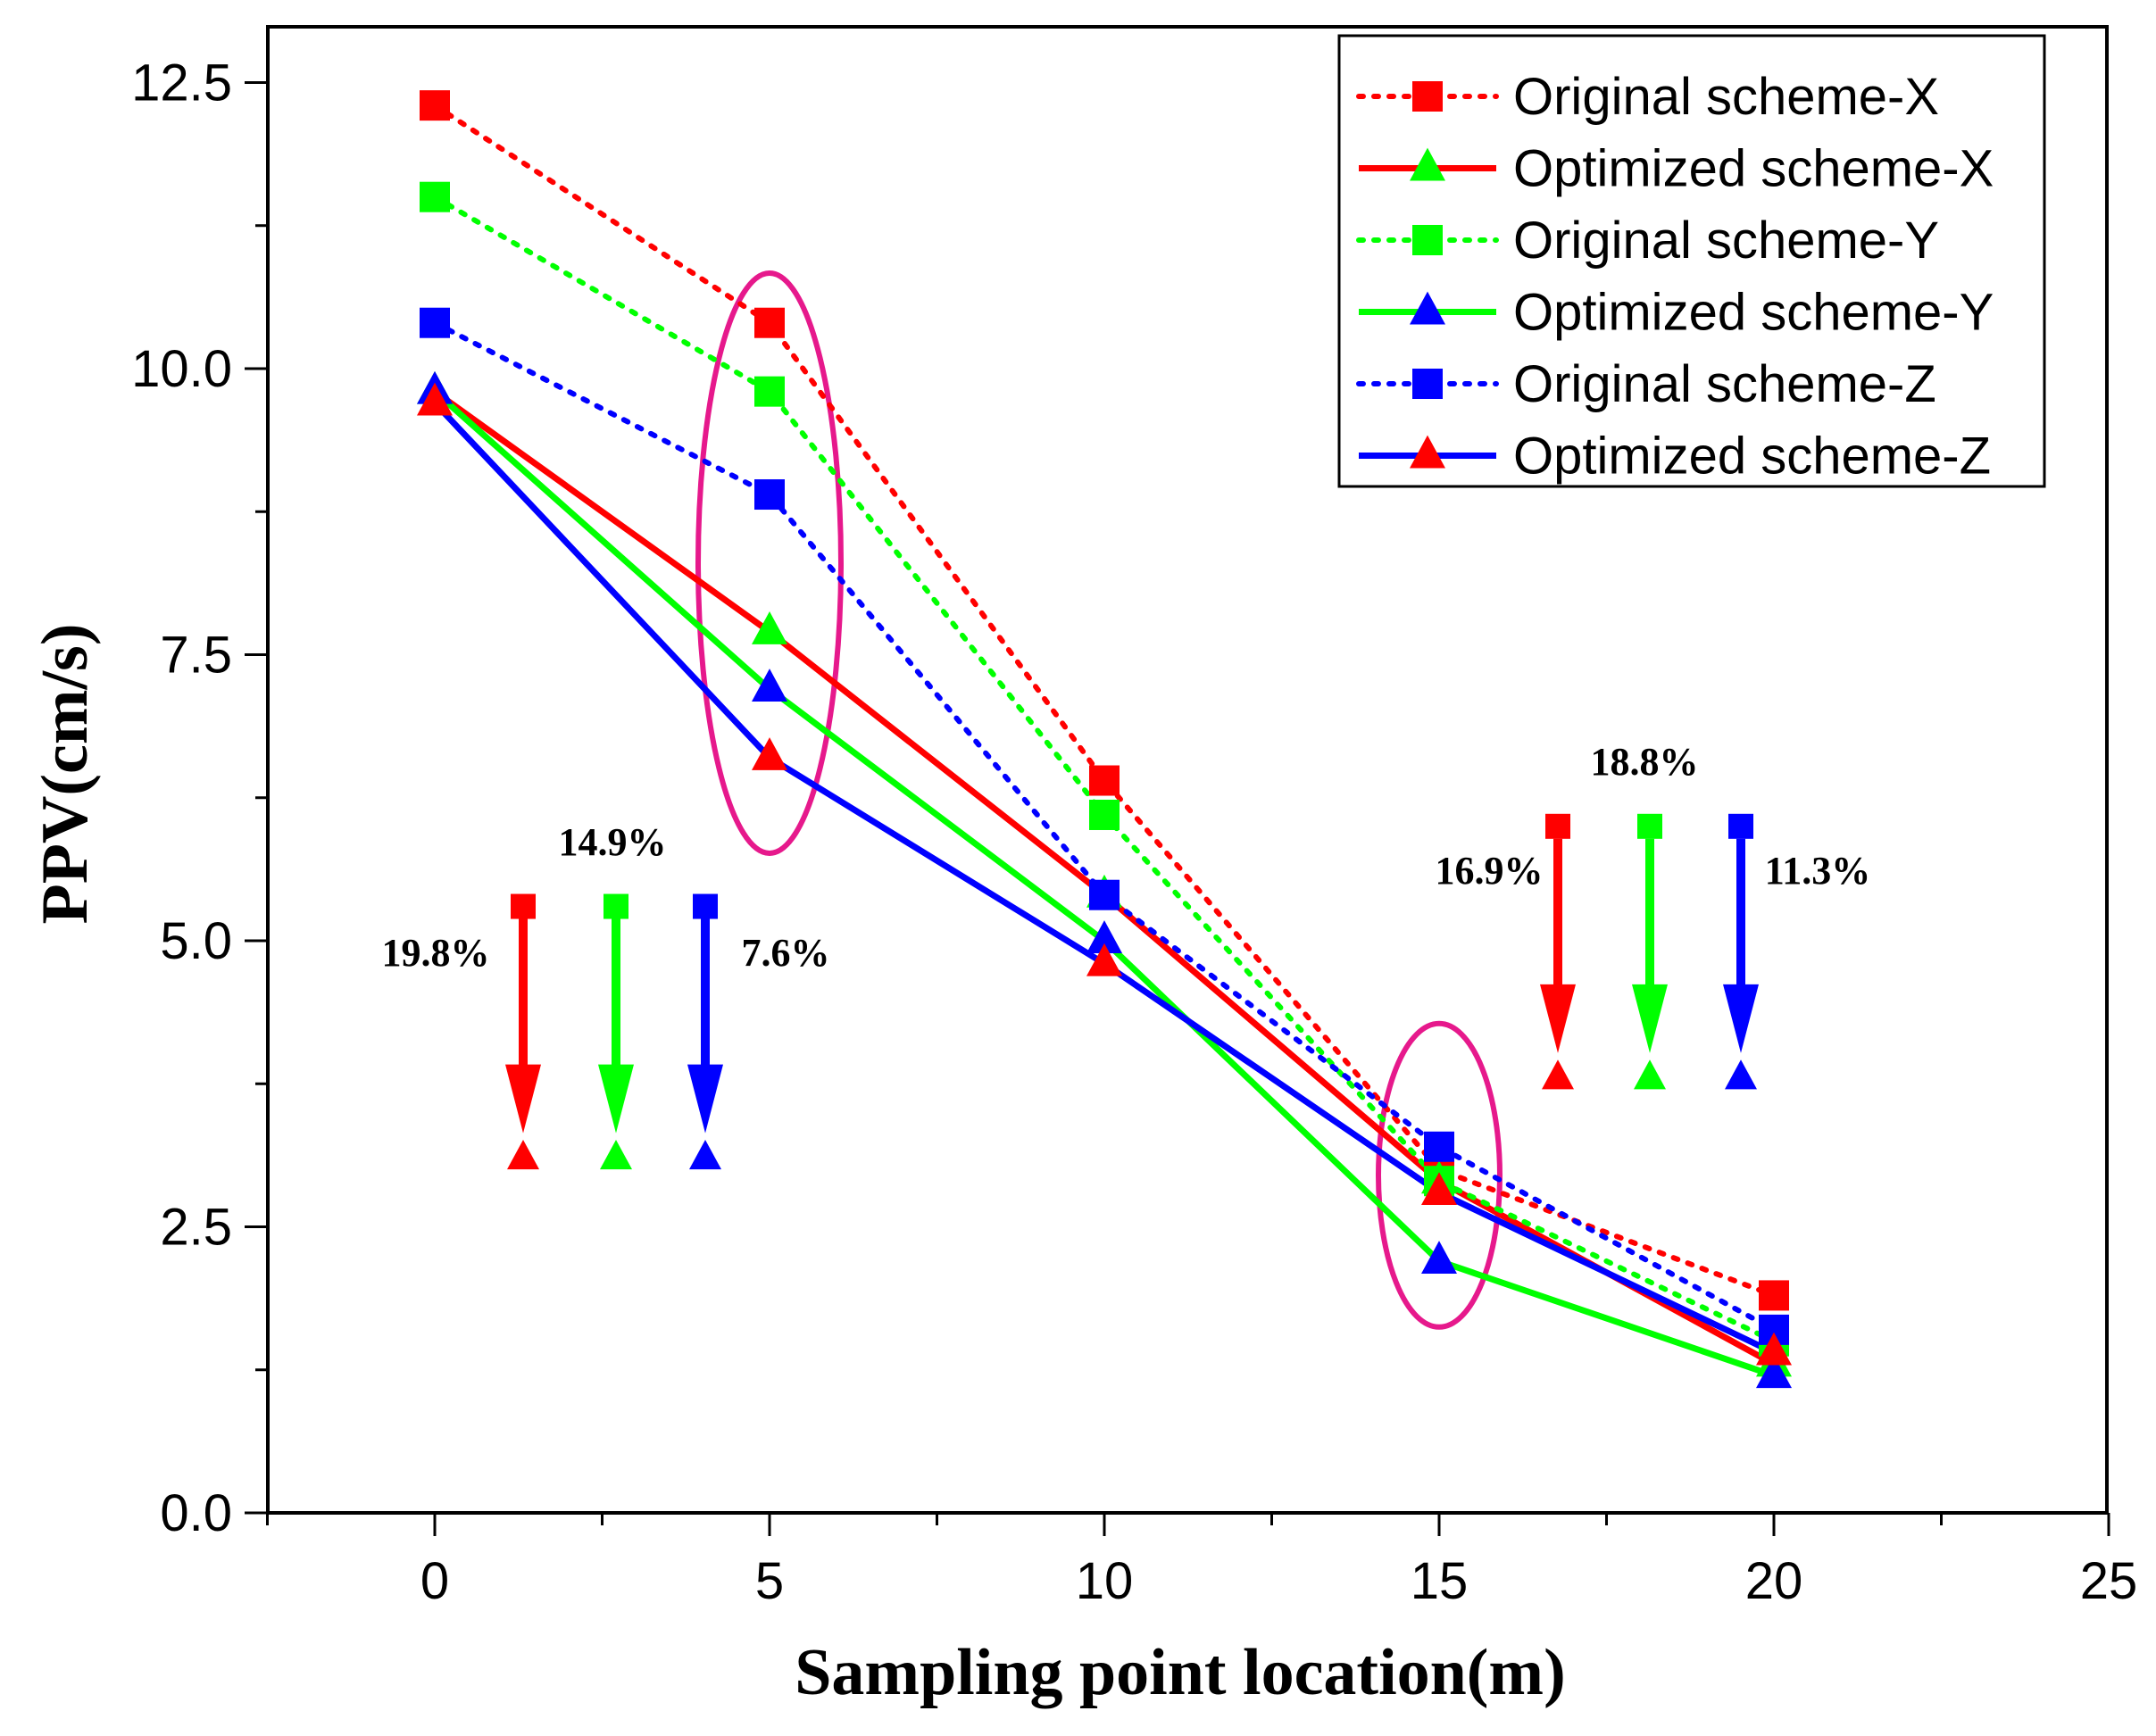 Image resolution: width=2156 pixels, height=1736 pixels. I want to click on y-tick-label: 0.0, so click(196, 1513).